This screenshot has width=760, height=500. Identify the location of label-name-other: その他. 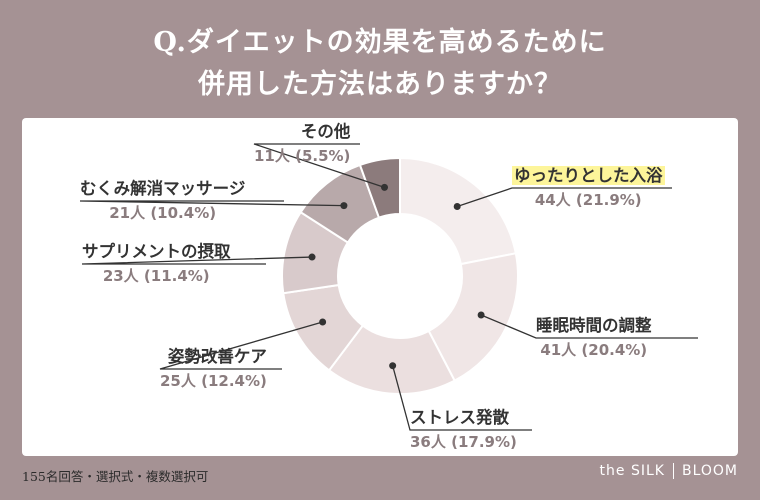
(325, 131).